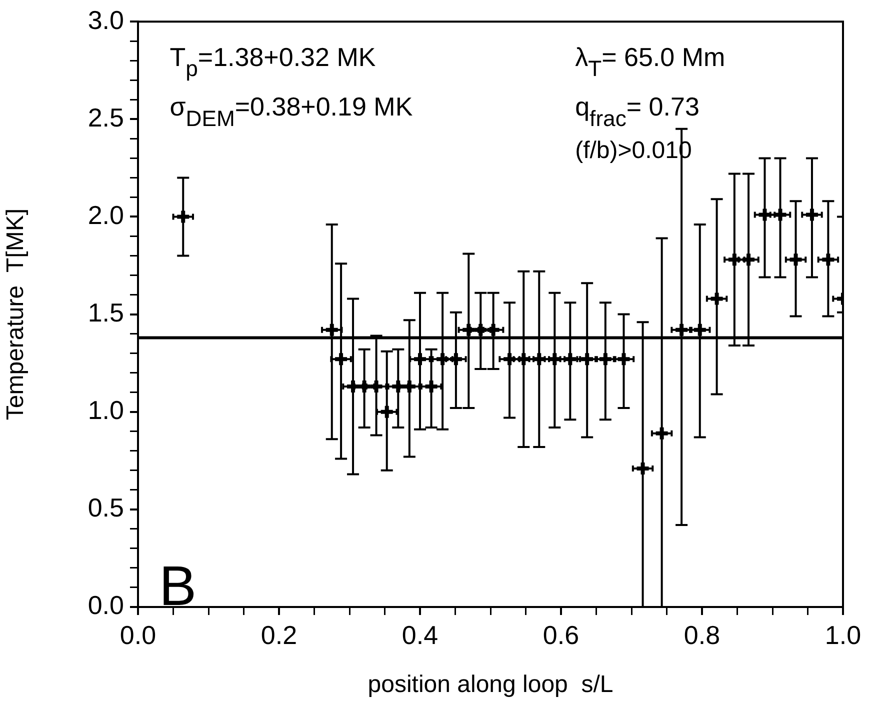 This screenshot has height=702, width=886. What do you see at coordinates (106, 215) in the screenshot?
I see `y-tick-label: 2.0` at bounding box center [106, 215].